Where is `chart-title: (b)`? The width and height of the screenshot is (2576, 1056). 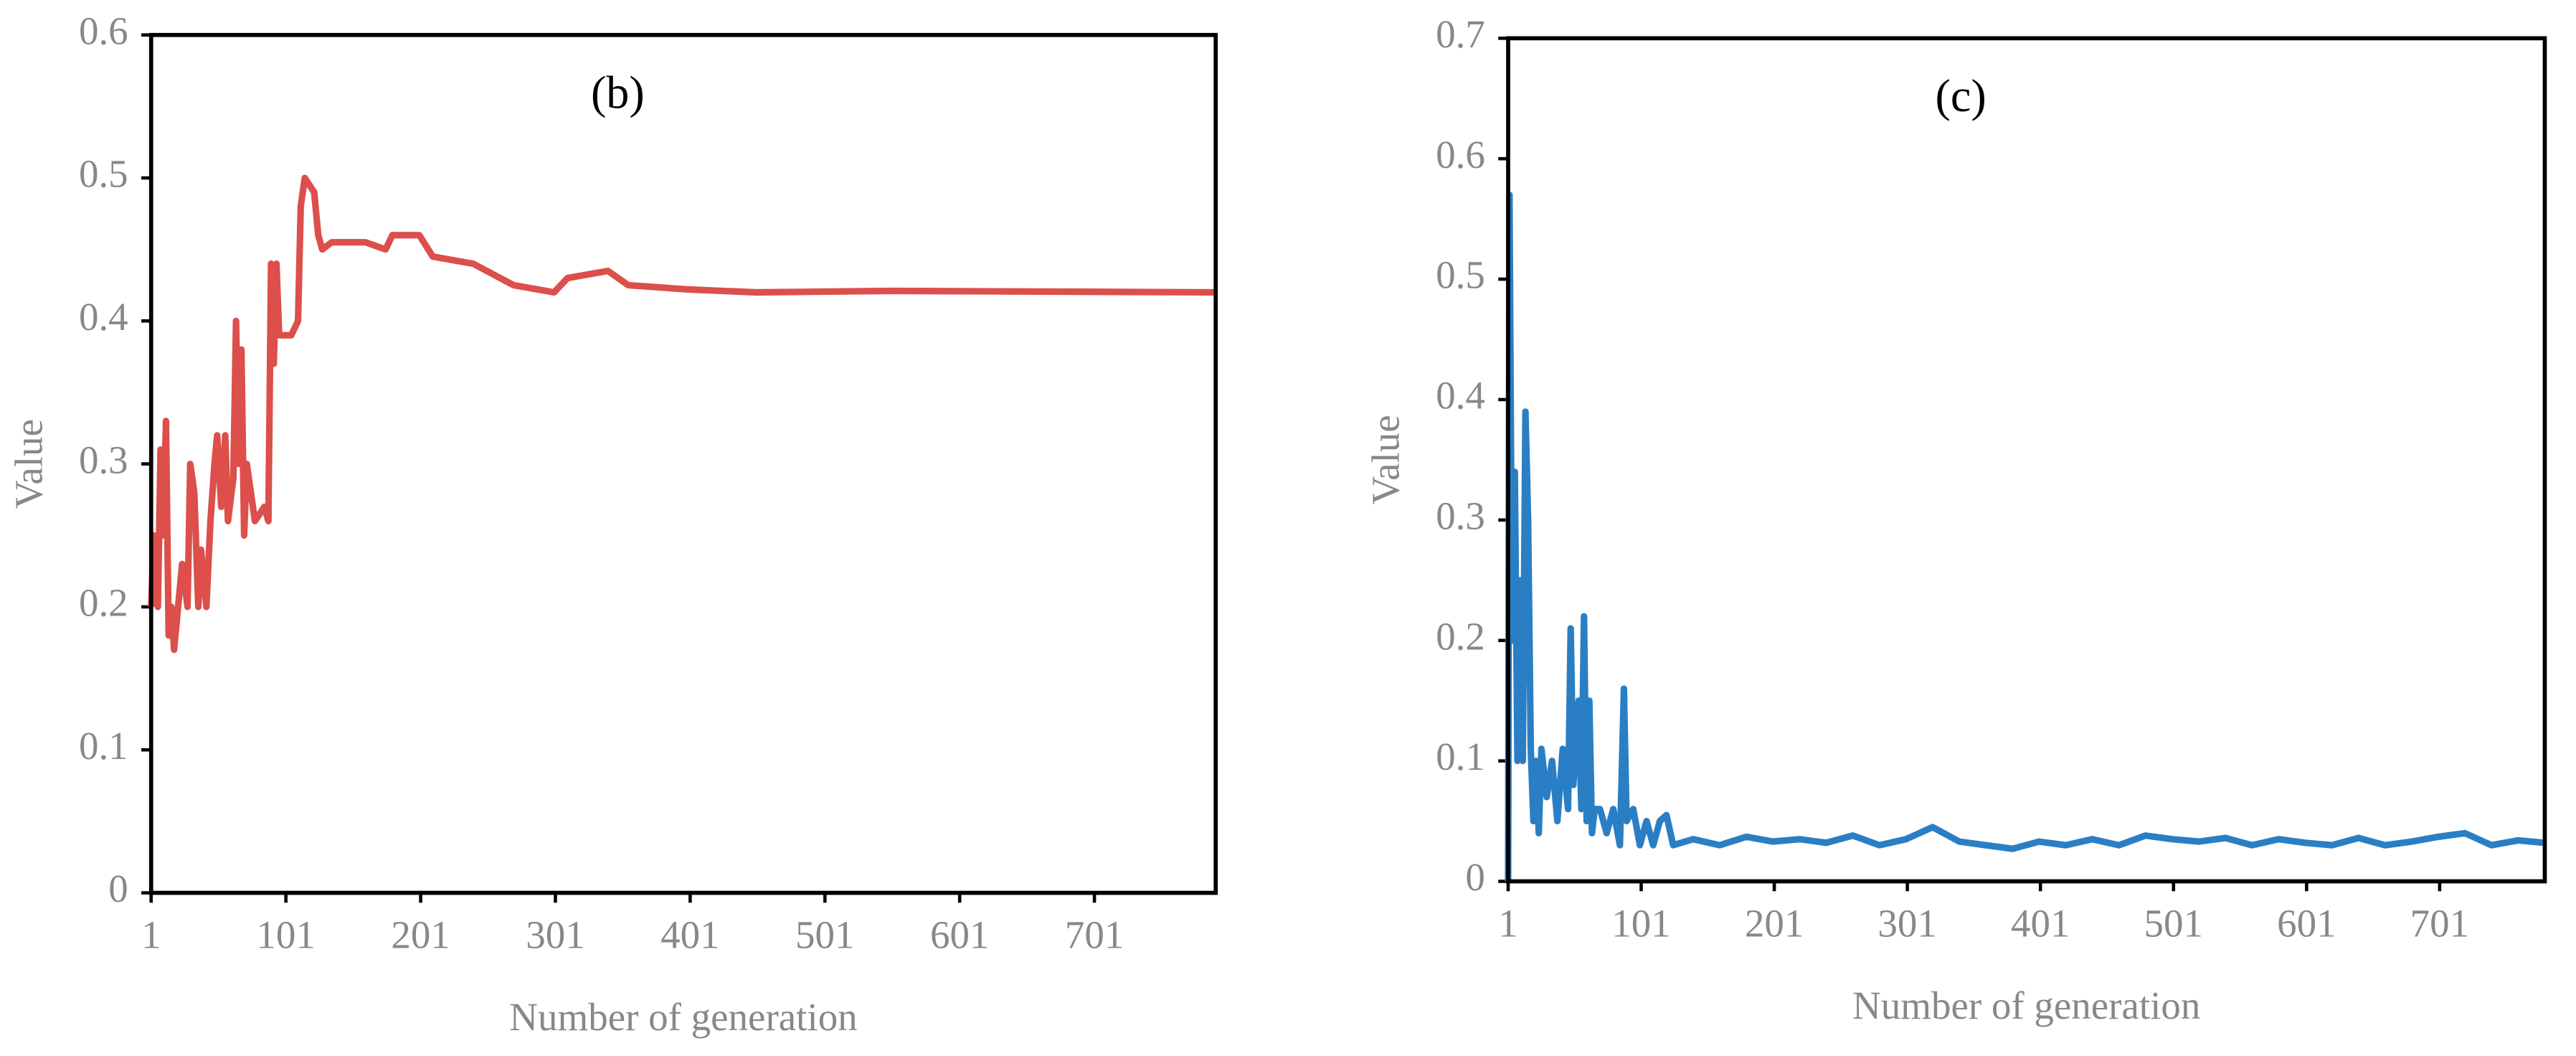
chart-title: (b) is located at coordinates (618, 92).